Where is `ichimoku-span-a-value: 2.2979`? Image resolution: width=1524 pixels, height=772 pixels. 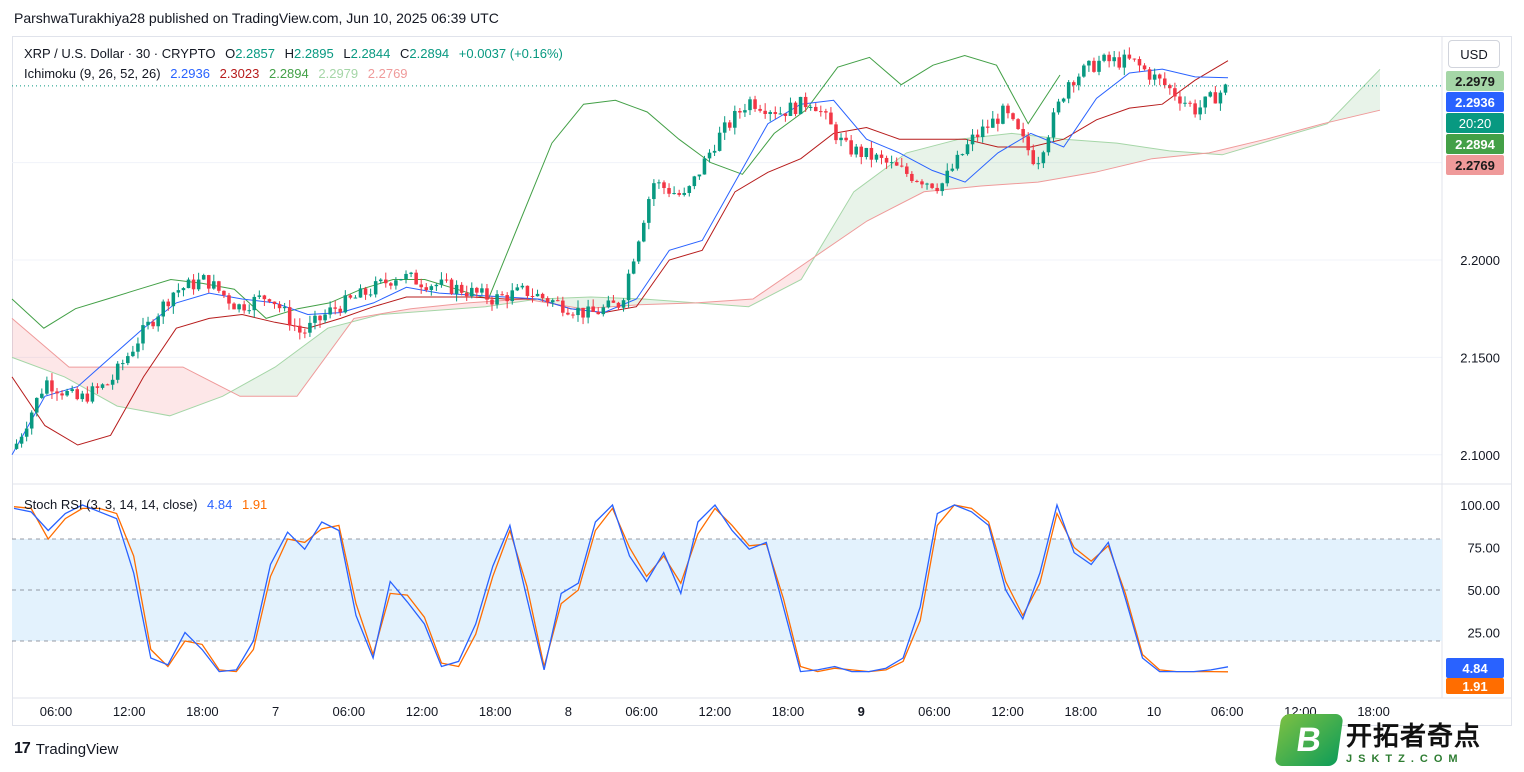 ichimoku-span-a-value: 2.2979 is located at coordinates (338, 73).